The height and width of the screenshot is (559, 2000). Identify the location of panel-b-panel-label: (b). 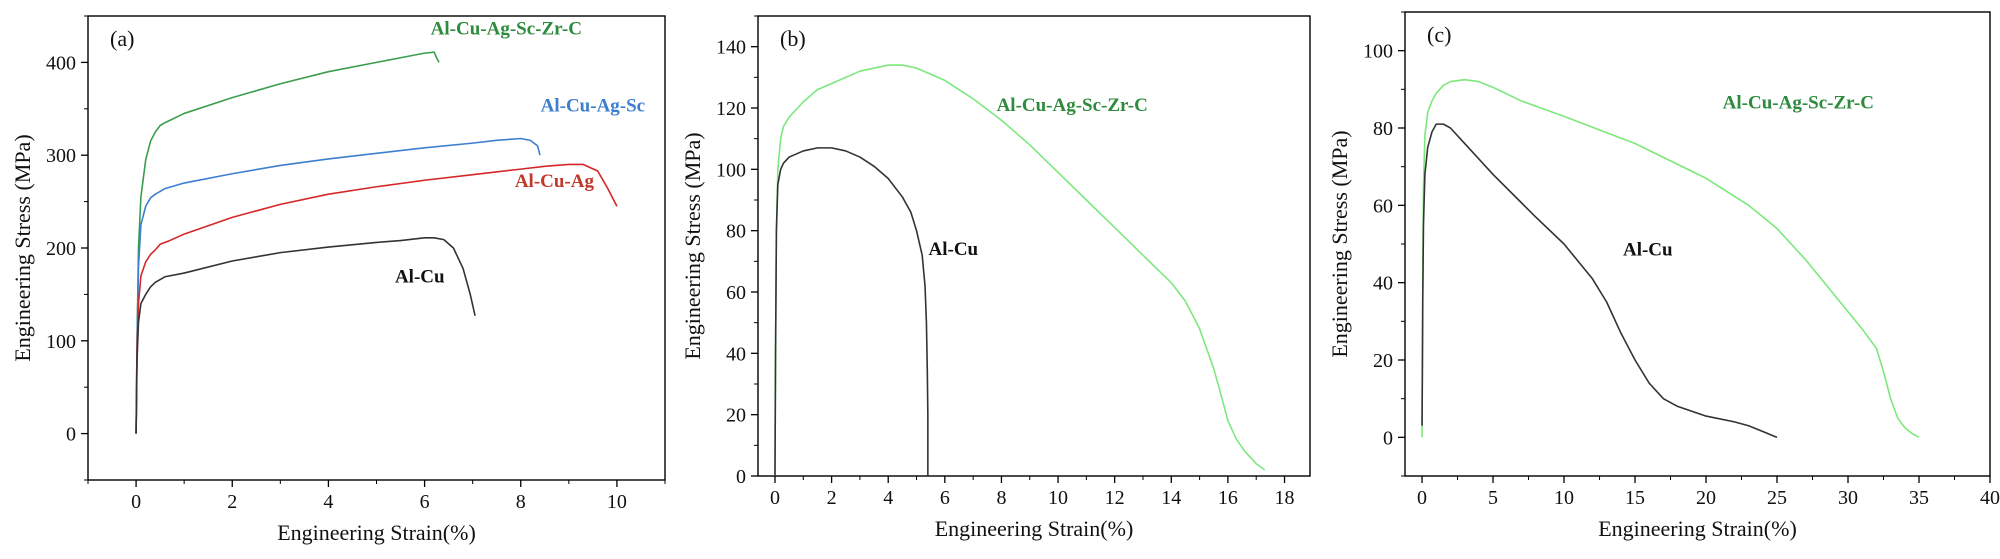
(793, 38).